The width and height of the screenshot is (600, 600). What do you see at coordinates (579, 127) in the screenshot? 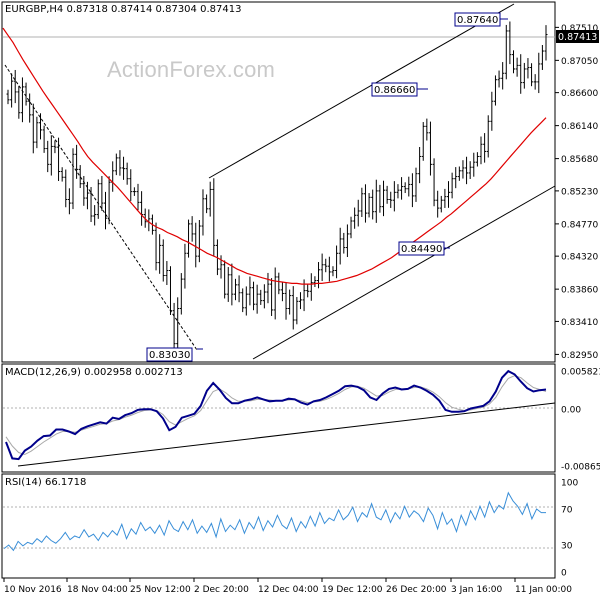
I see `price-tick-label: 0.86140` at bounding box center [579, 127].